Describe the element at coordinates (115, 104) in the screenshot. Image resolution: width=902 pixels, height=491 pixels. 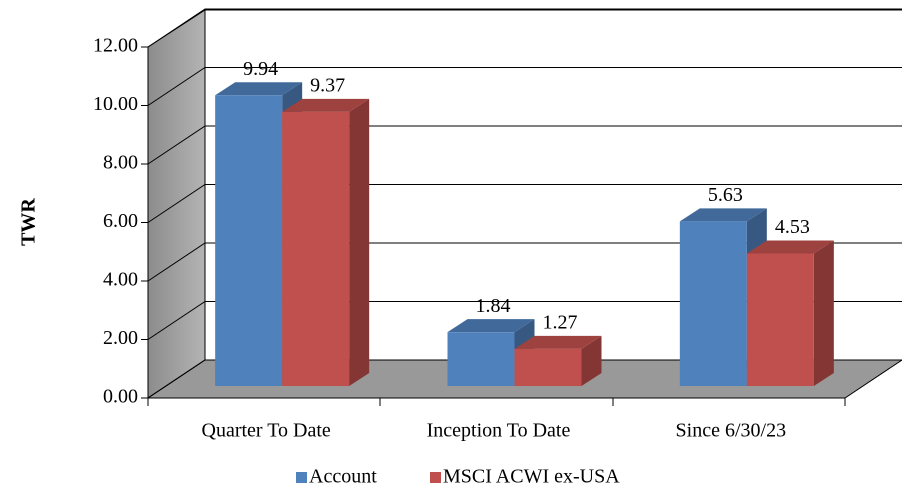
I see `y-tick-label: 10.00` at that location.